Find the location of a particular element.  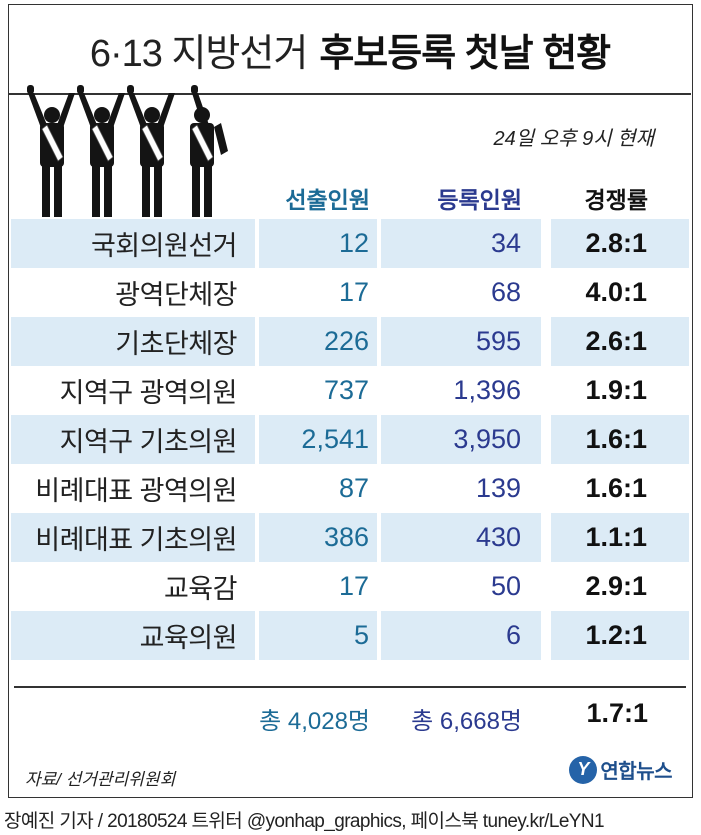

row-elected: 2,541 is located at coordinates (335, 439).